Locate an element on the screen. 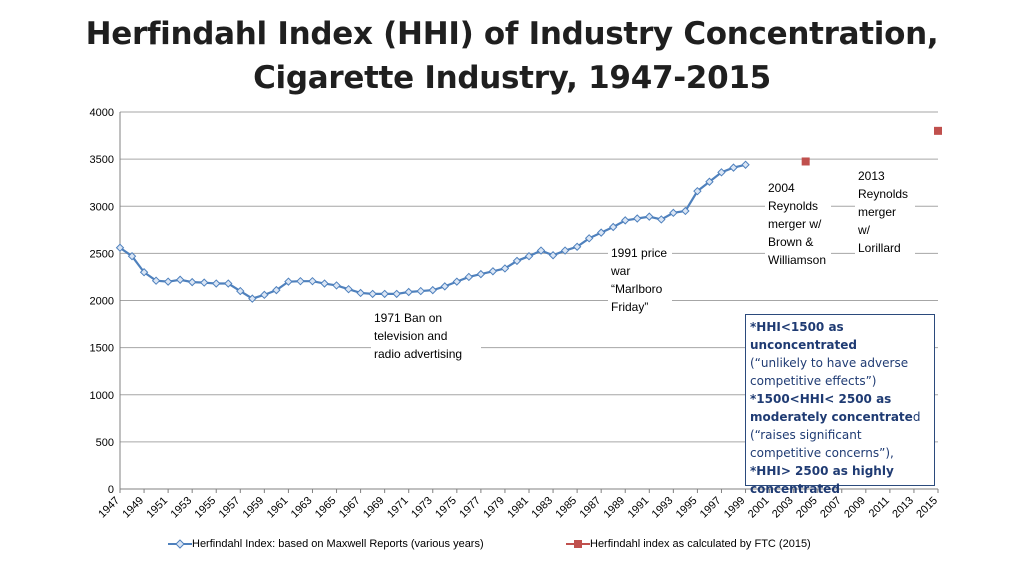 The image size is (1024, 576). series-ftc is located at coordinates (871, 146).